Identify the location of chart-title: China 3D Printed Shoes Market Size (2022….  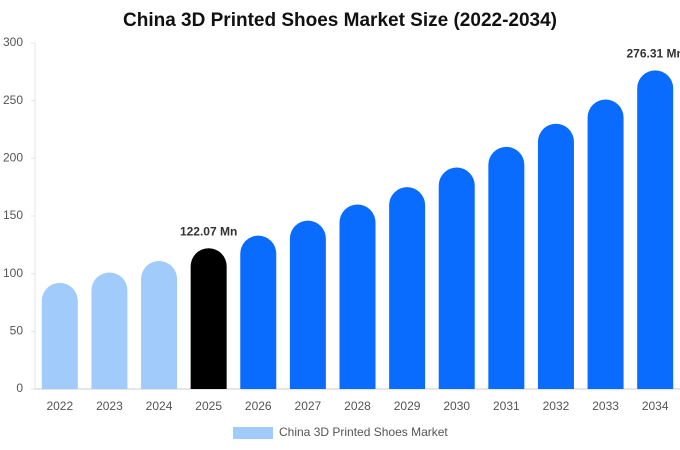
(340, 20).